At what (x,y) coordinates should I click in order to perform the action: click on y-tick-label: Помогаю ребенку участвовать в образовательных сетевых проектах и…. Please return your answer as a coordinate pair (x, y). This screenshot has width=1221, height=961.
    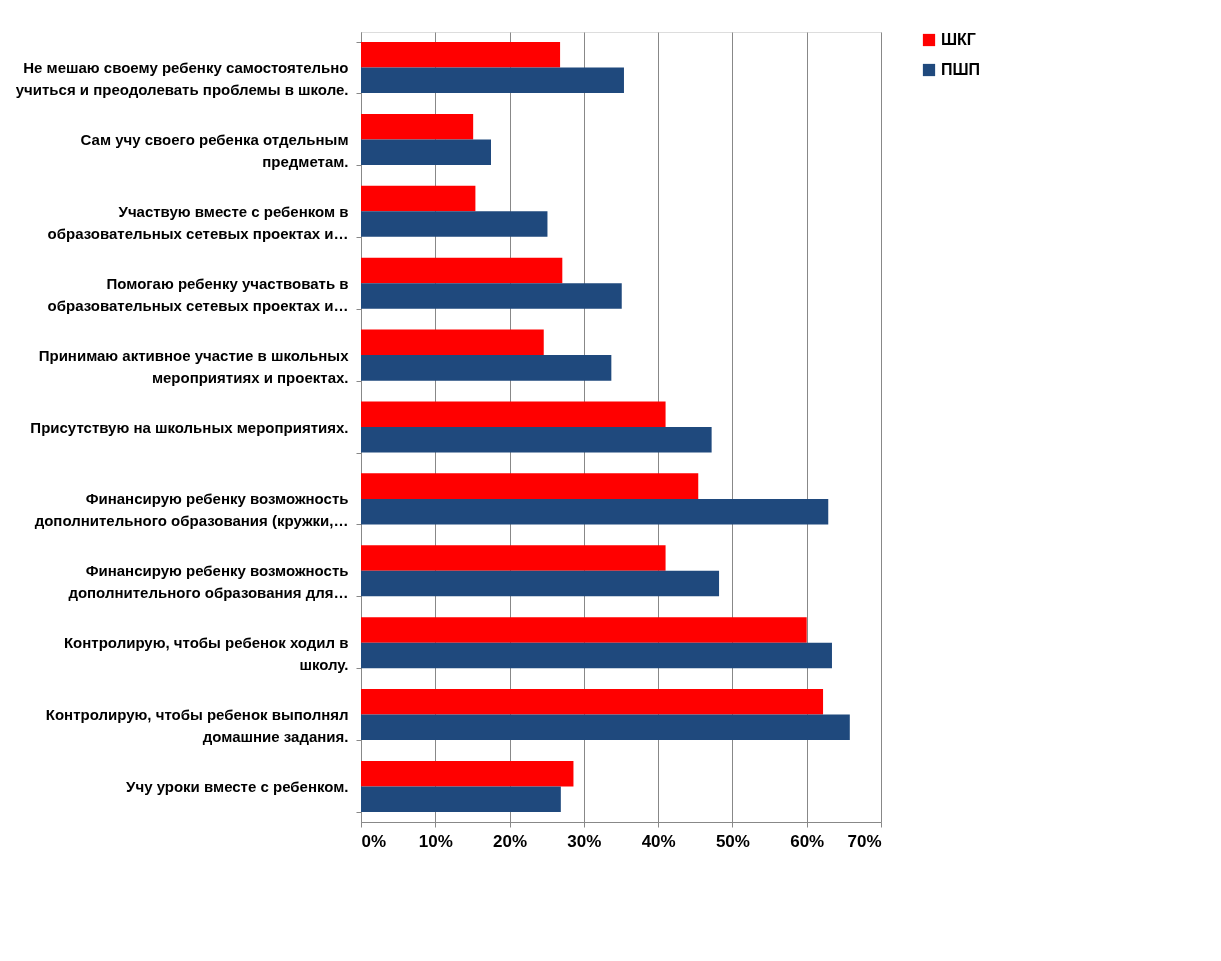
    Looking at the image, I should click on (198, 294).